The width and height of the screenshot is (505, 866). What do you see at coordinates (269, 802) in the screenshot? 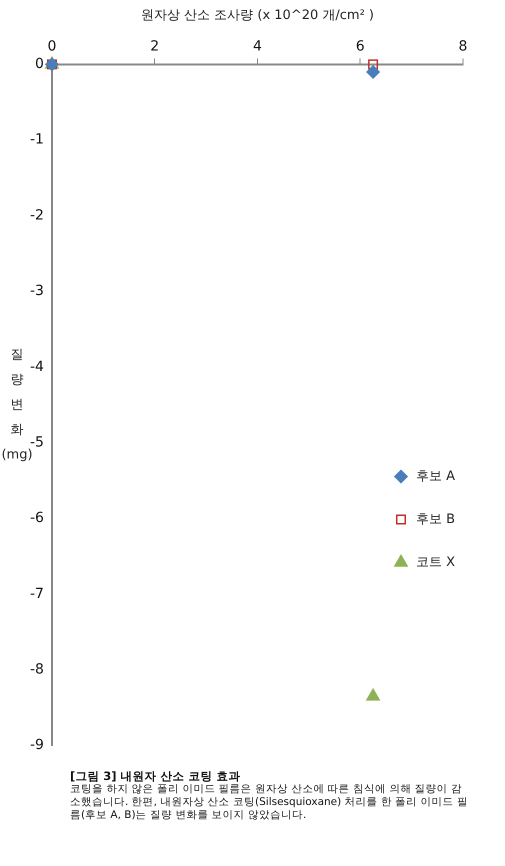
I see `text: 코팅을 하지 않은 폴리 이미드 필름은 원자상 산소에 따른 침식에 의해 질량이 감소했습니다. 한편, 내원자상 산소 코팅(Silsesquioxane) 처리를 한 폴리 이미드 필름(후보 A, B)는 질량 변화를 보이지 않았습니다.` at bounding box center [269, 802].